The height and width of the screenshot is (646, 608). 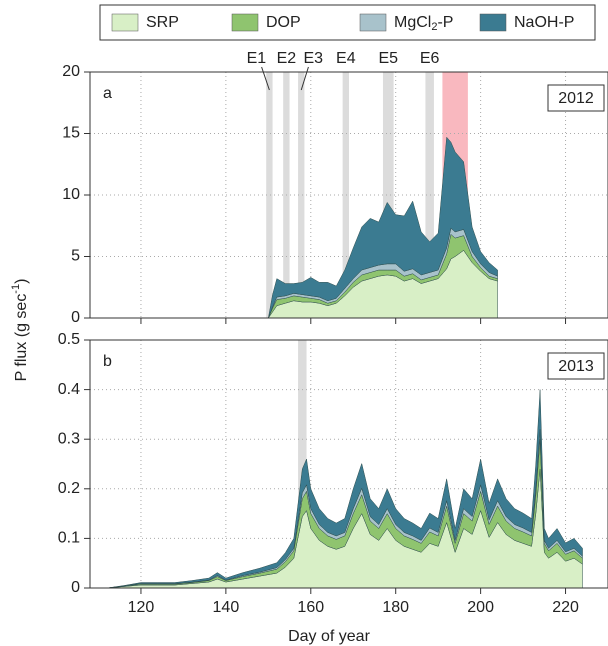 I want to click on y-tick-label: 0.5, so click(x=69, y=339).